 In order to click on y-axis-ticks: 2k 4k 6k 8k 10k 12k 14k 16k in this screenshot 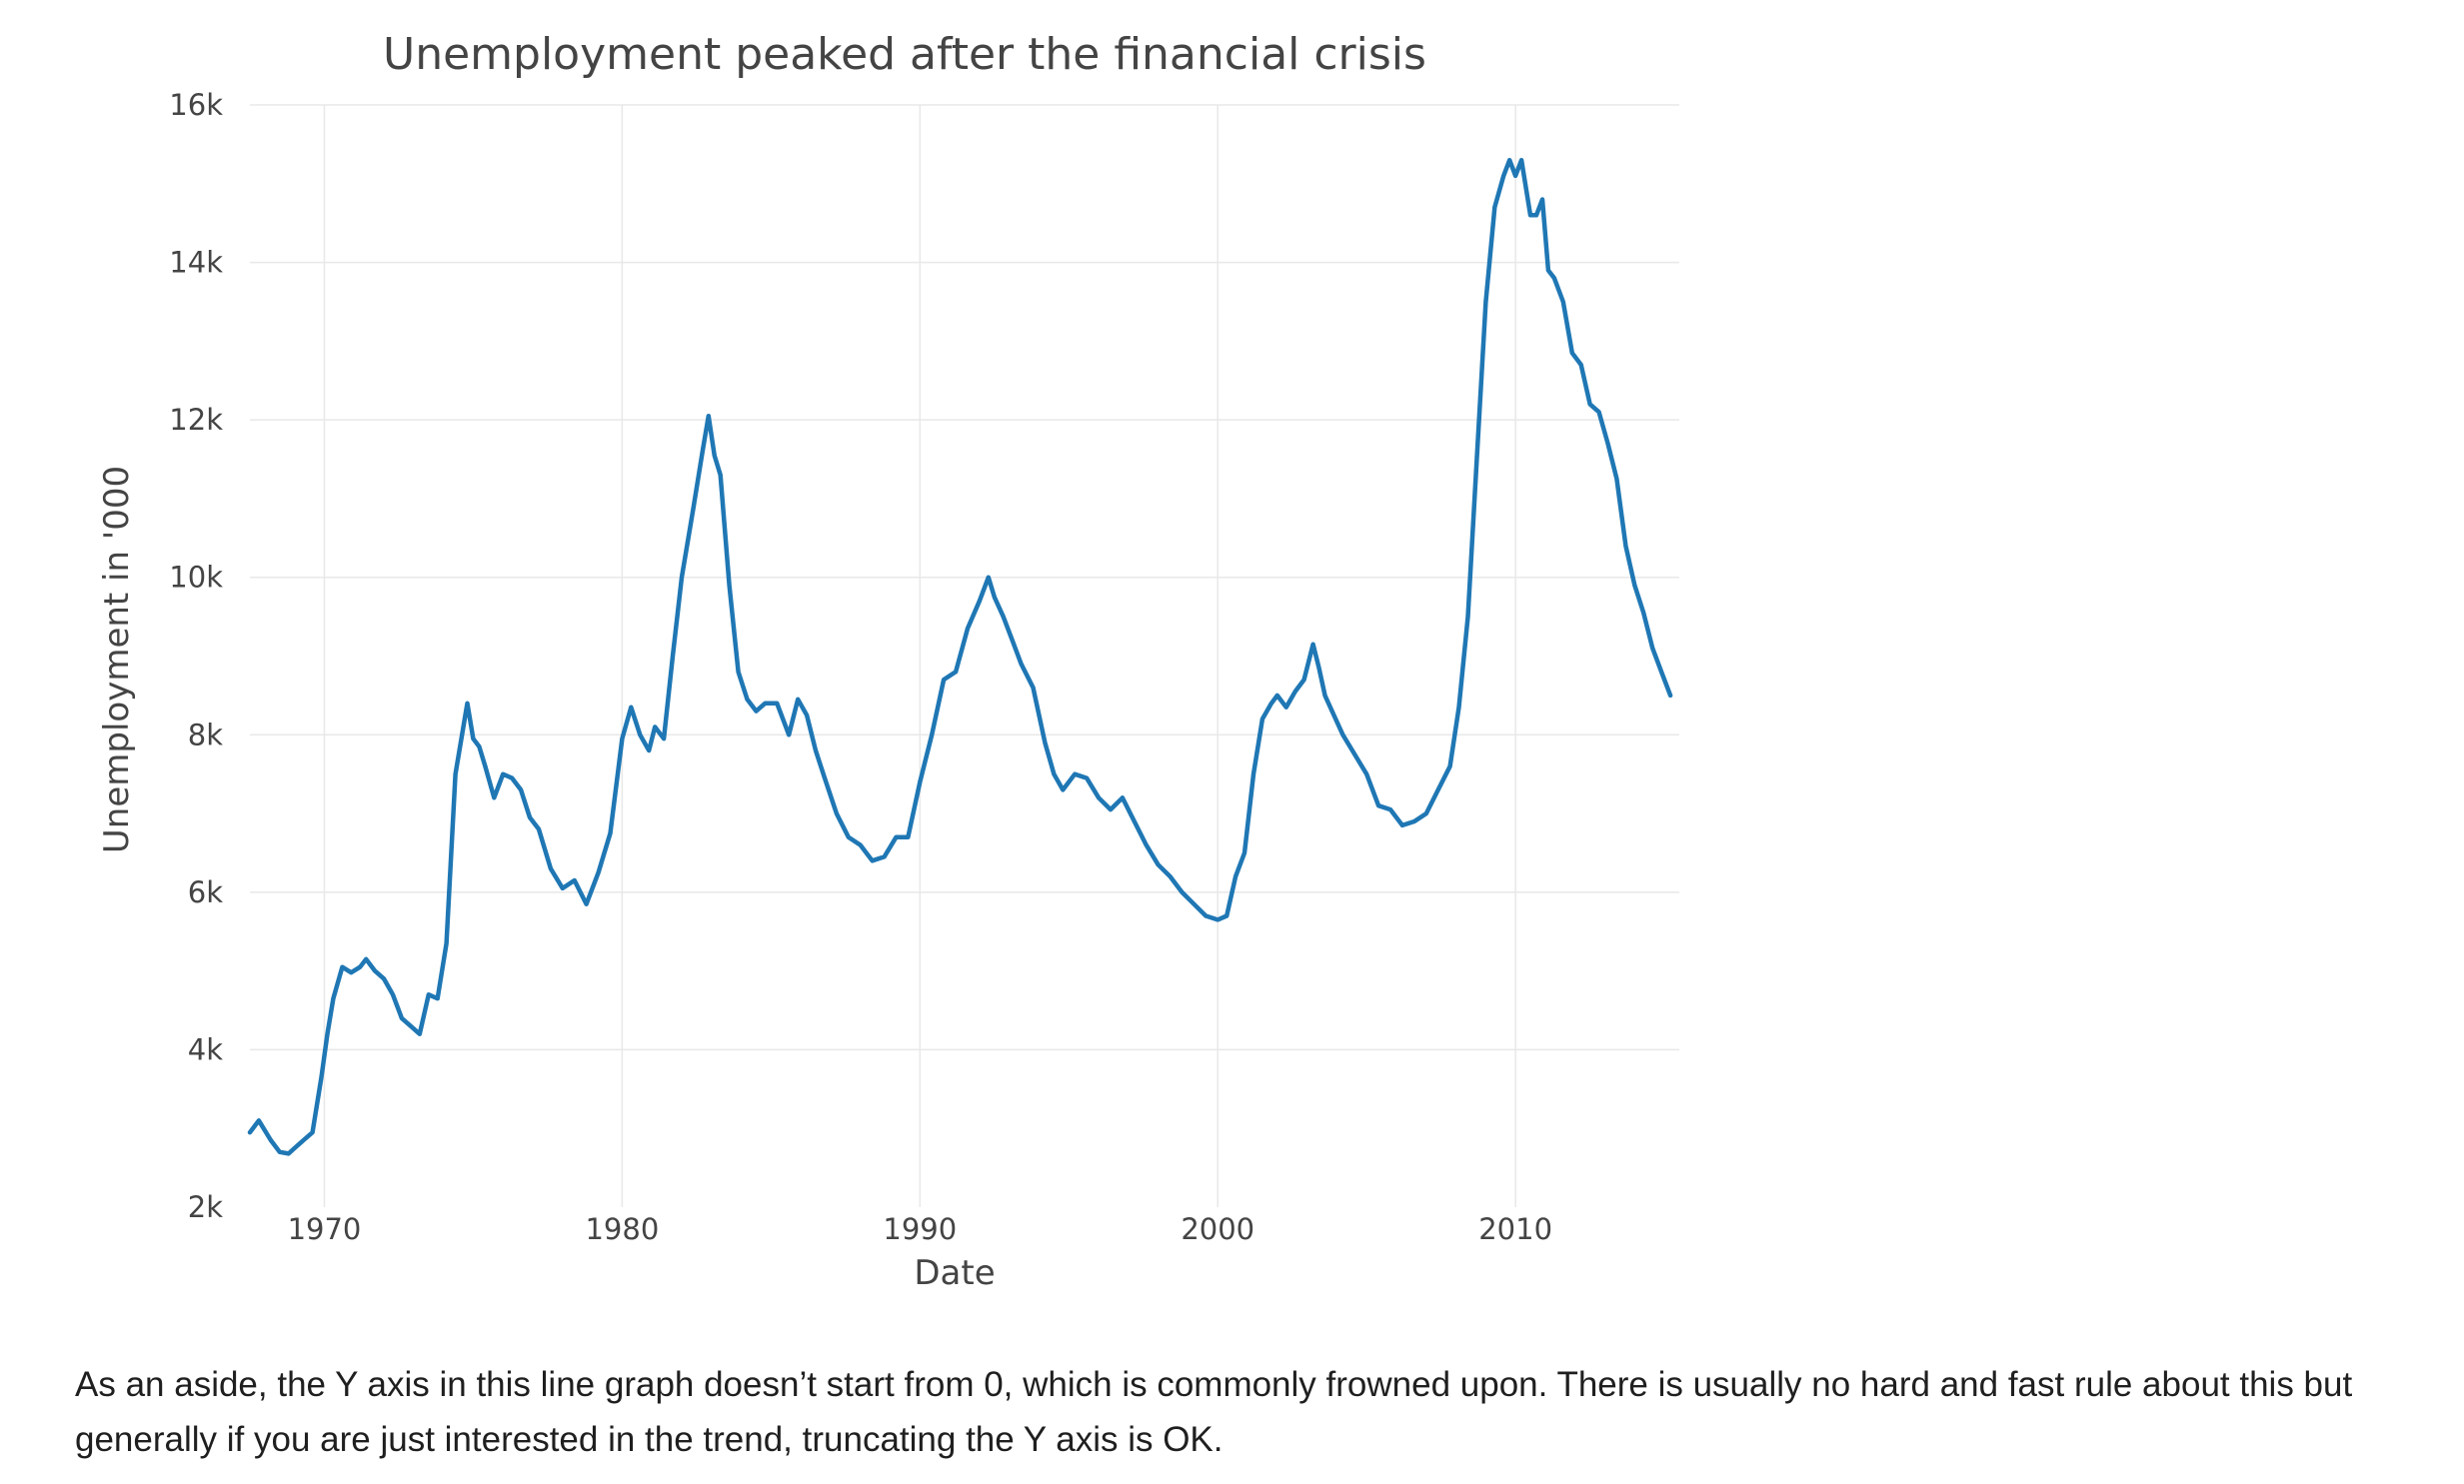, I will do `click(196, 656)`.